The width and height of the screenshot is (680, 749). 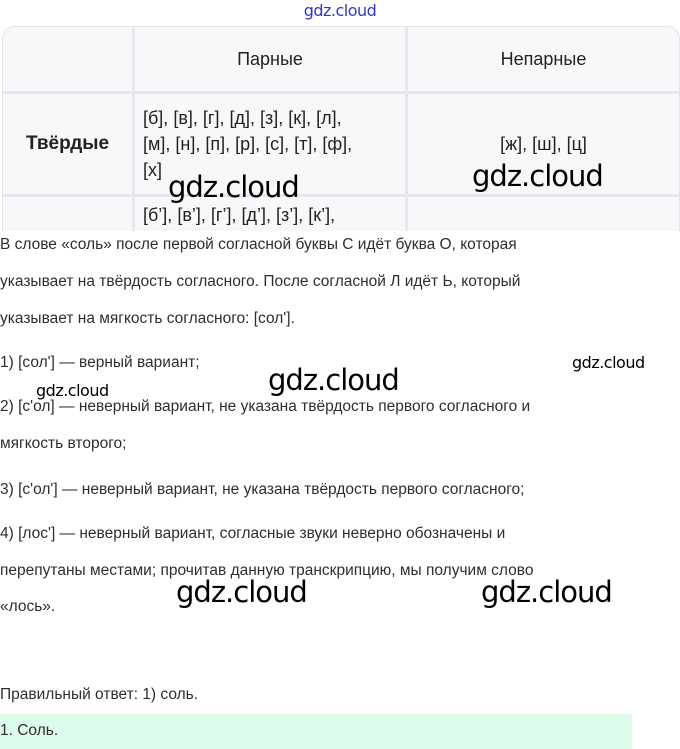 I want to click on hard-unpaired-cell: [ж], [ш], [ц], so click(x=543, y=143).